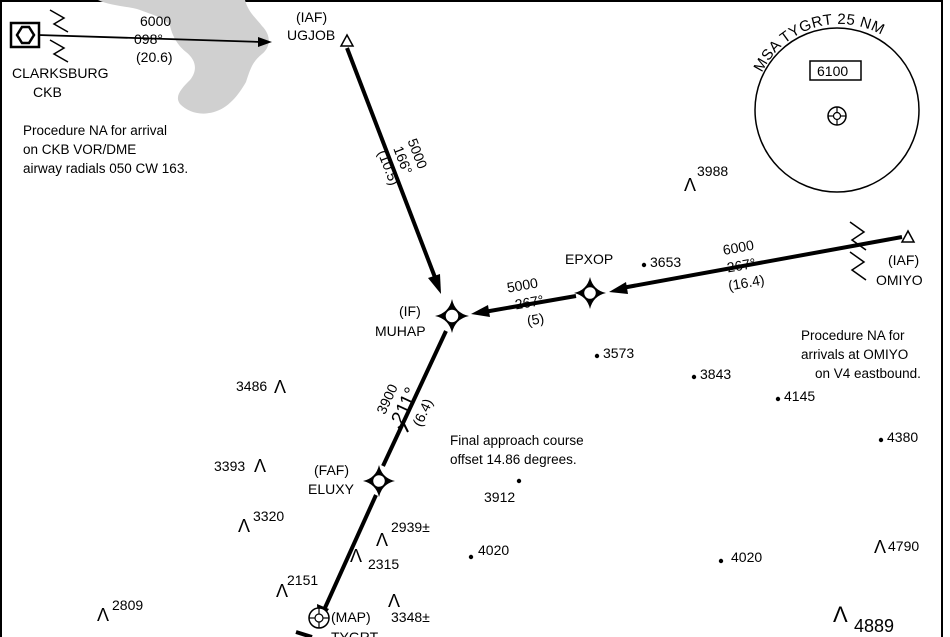 This screenshot has height=637, width=950. Describe the element at coordinates (853, 335) in the screenshot. I see `omiyo-note-line-1: Procedure NA for` at that location.